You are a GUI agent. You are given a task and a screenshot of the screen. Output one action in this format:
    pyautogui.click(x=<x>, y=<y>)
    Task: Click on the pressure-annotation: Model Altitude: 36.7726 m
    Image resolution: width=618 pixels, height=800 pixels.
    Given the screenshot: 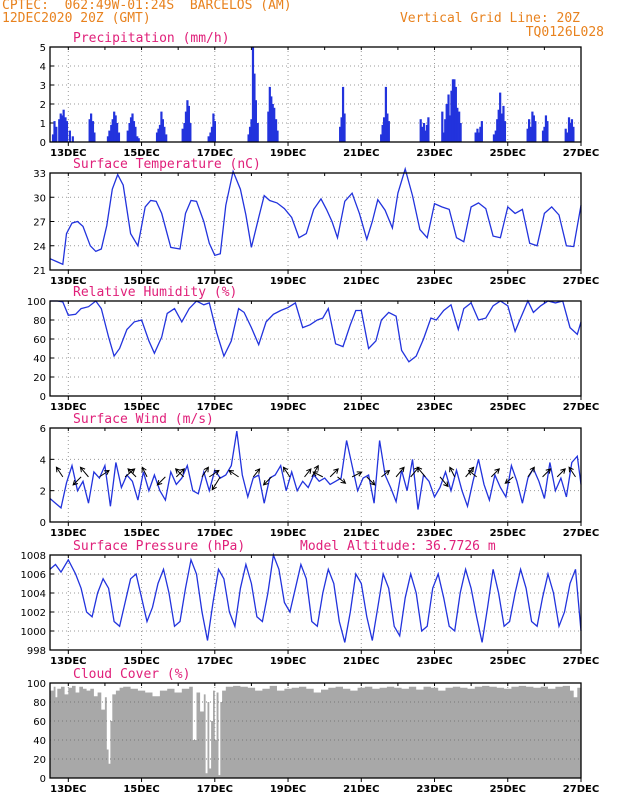 What is the action you would take?
    pyautogui.click(x=398, y=546)
    